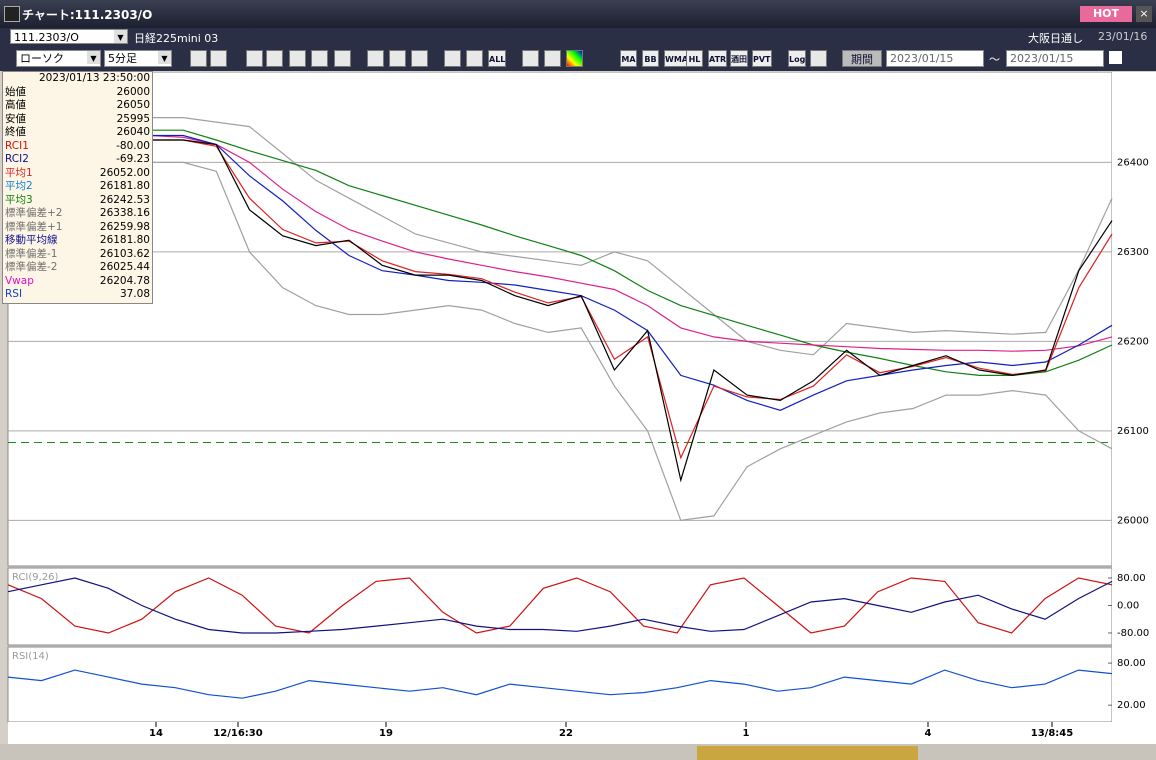 This screenshot has width=1156, height=760. What do you see at coordinates (1115, 57) in the screenshot?
I see `checkbox` at bounding box center [1115, 57].